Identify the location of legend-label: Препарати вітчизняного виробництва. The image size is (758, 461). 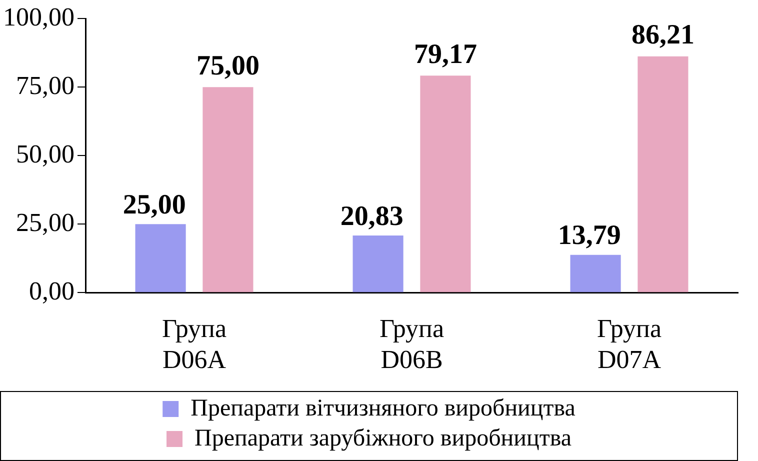
(383, 408).